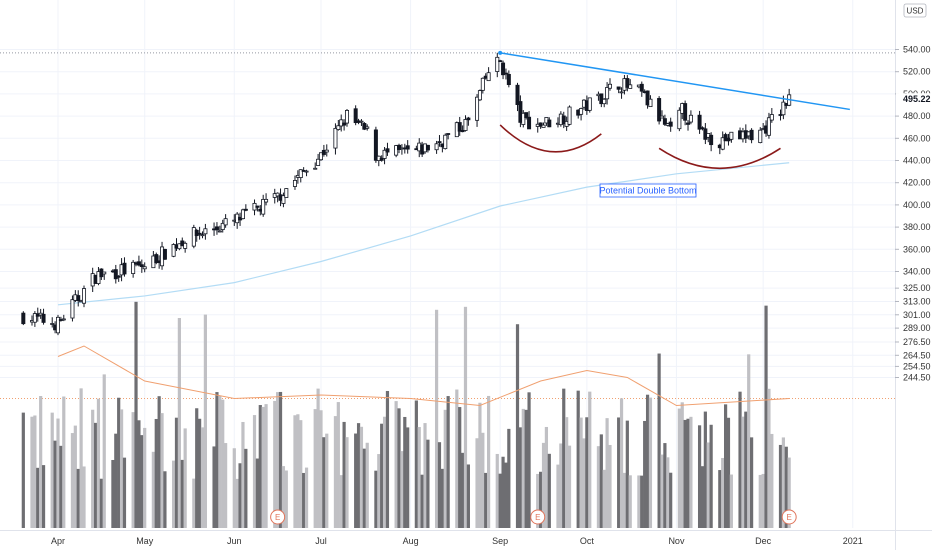 Image resolution: width=932 pixels, height=550 pixels. Describe the element at coordinates (538, 517) in the screenshot. I see `earnings-badge-2: E` at that location.